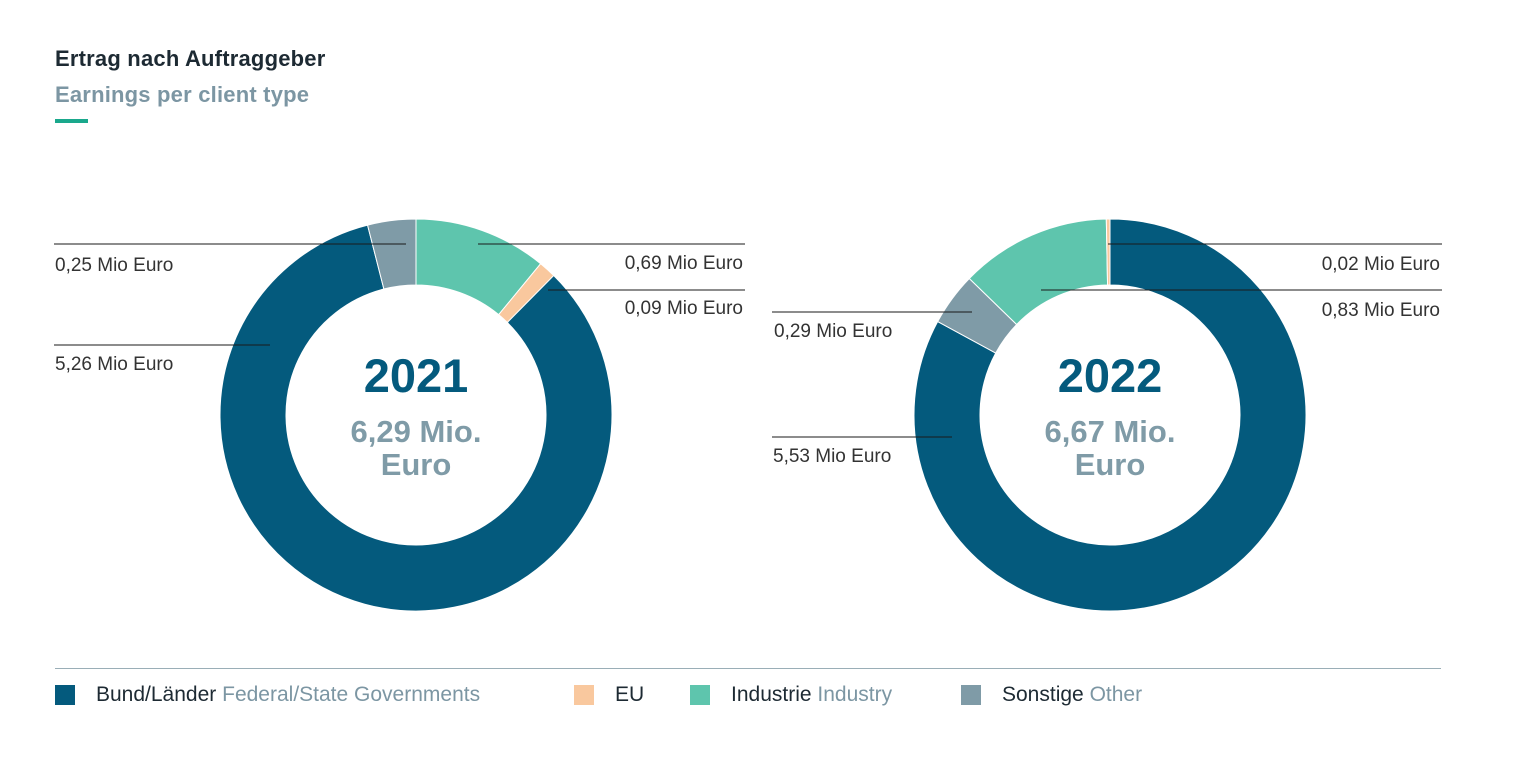  I want to click on value-label-industrie: 0,69 Mio Euro, so click(684, 263).